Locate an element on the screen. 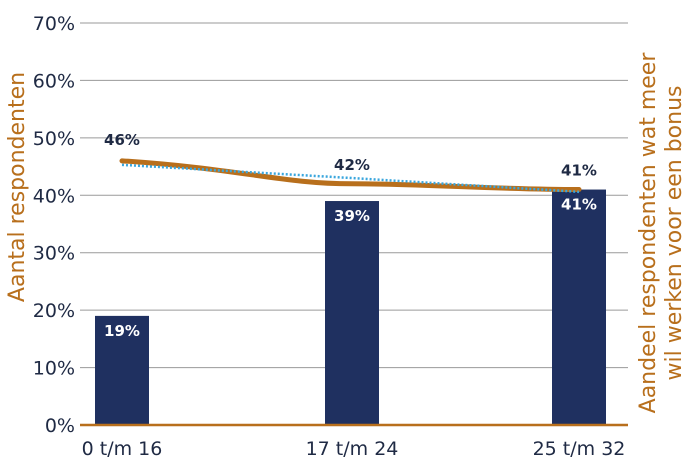 The image size is (686, 464). bar-label-2: 39% is located at coordinates (352, 216).